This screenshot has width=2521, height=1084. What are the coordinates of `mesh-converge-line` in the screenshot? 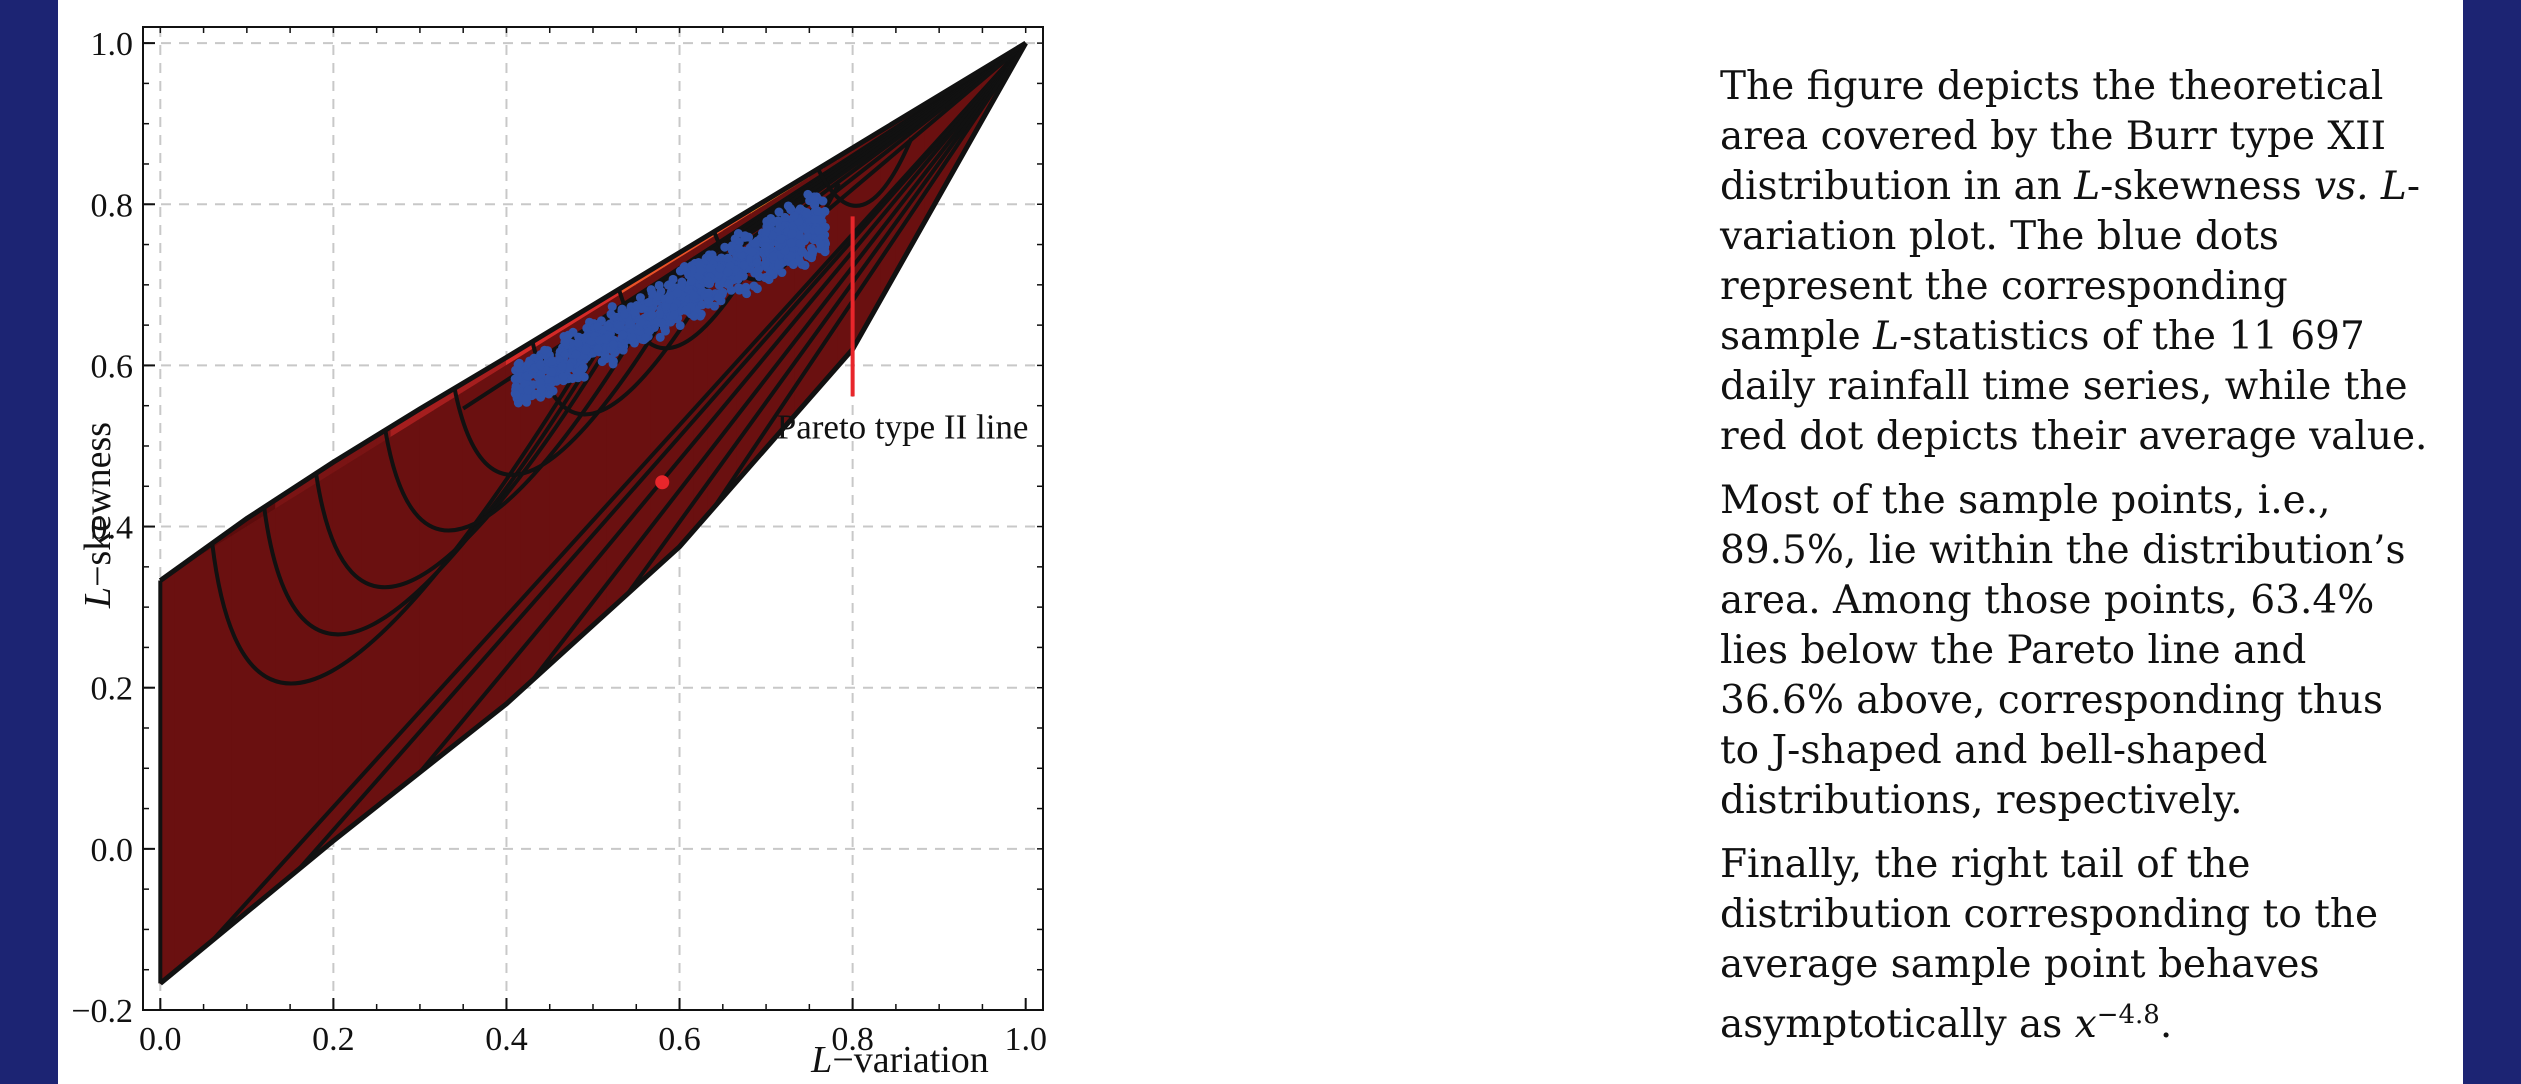 It's located at (926, 127).